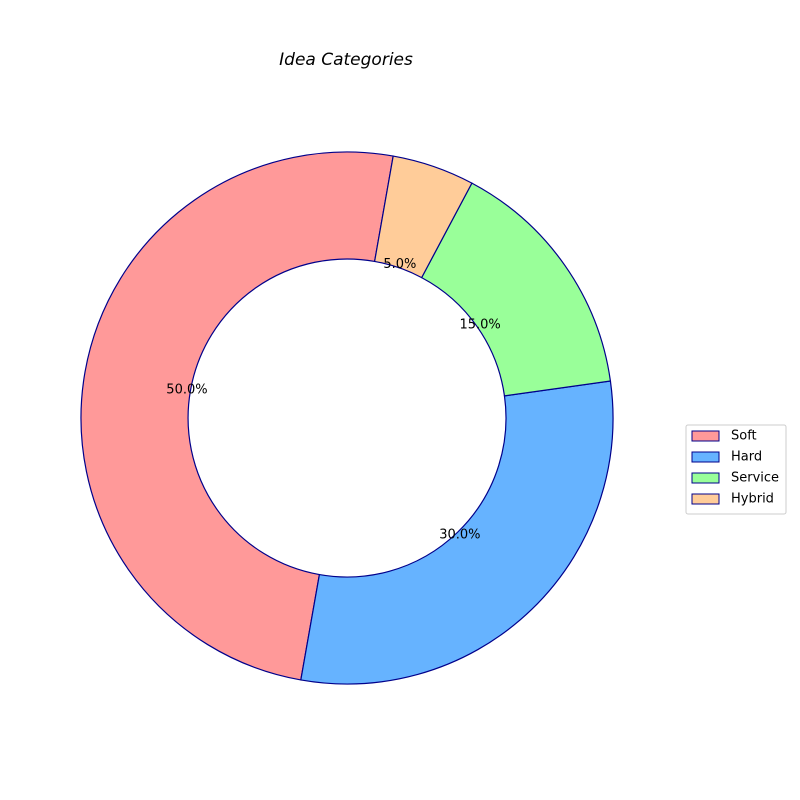 This screenshot has height=800, width=800. I want to click on legend-swatch-hard, so click(705, 457).